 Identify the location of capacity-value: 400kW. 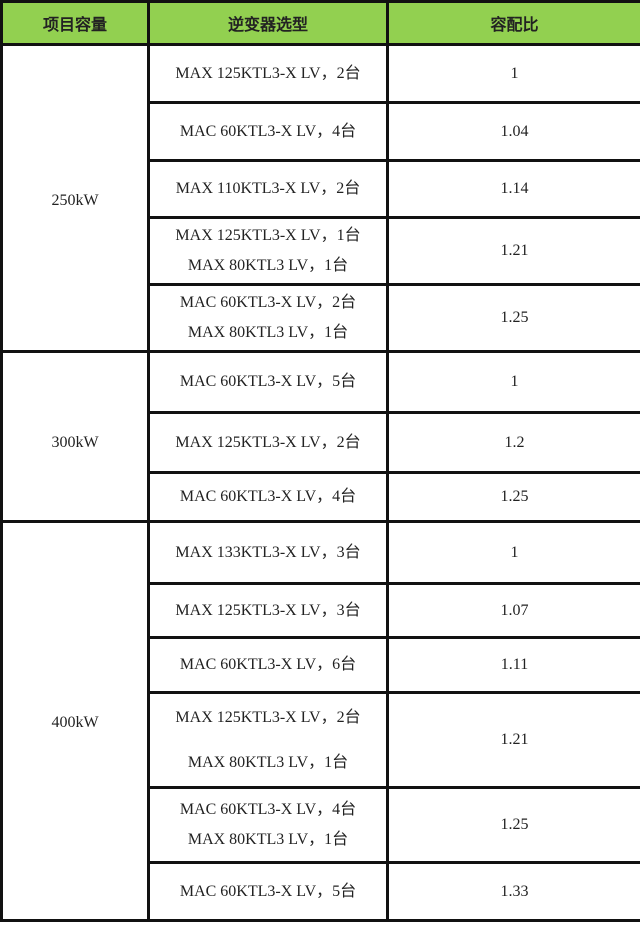
(75, 722).